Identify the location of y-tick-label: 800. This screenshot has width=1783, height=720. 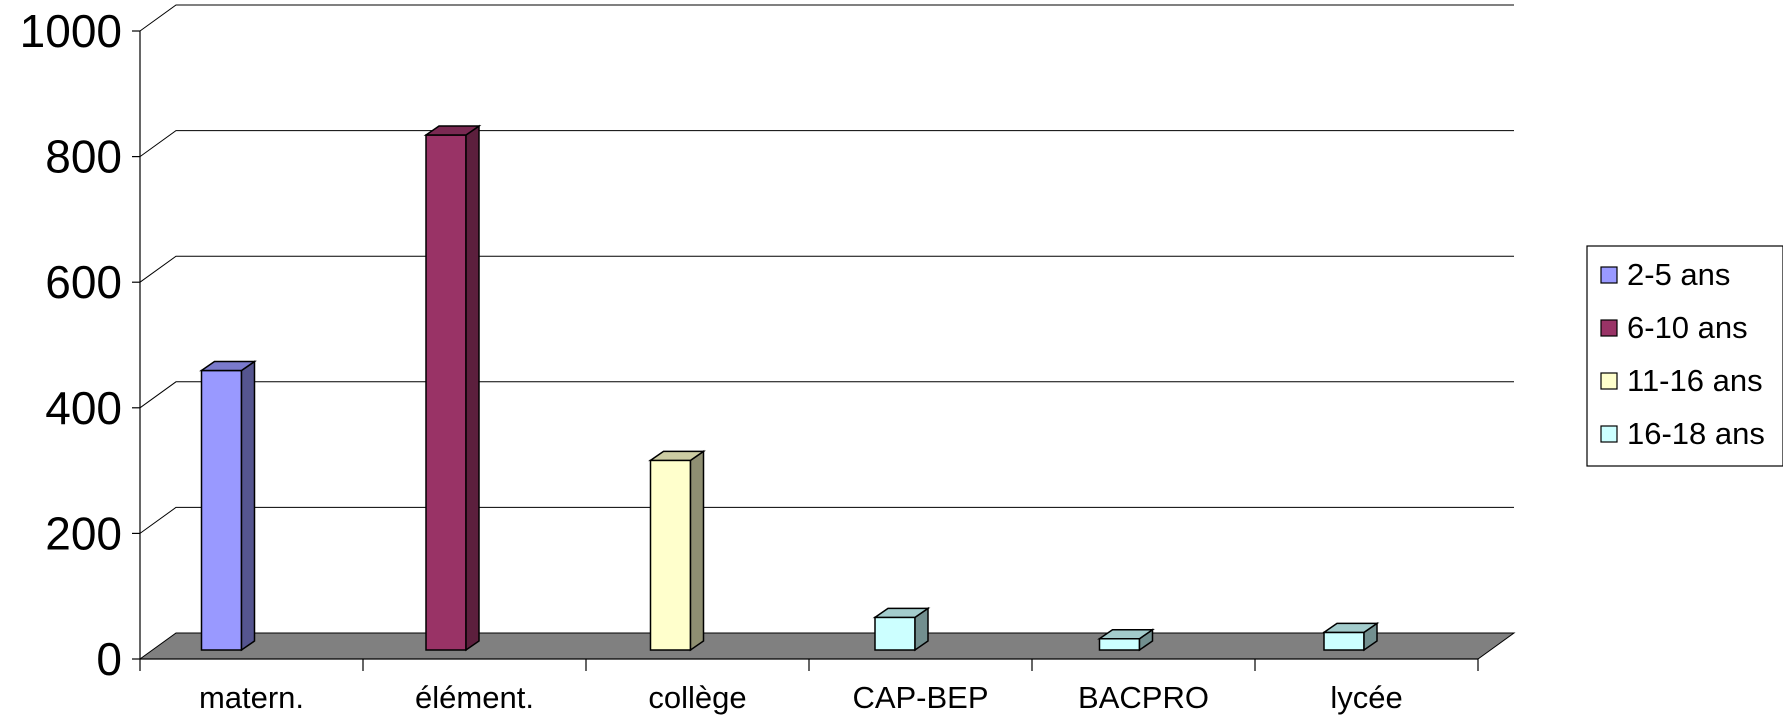
(83, 157).